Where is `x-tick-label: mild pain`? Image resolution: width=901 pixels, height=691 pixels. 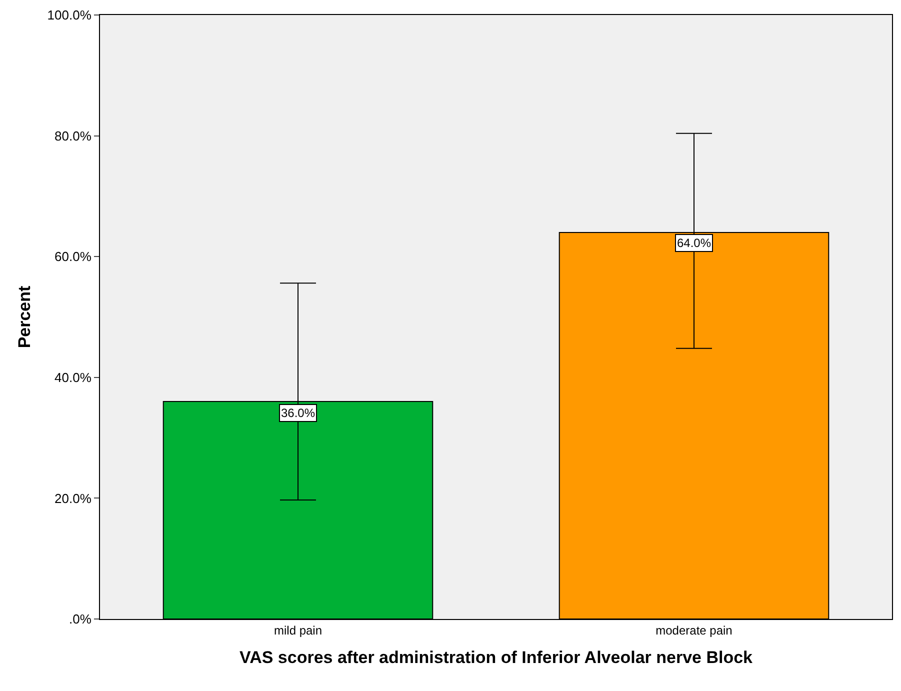
x-tick-label: mild pain is located at coordinates (298, 630).